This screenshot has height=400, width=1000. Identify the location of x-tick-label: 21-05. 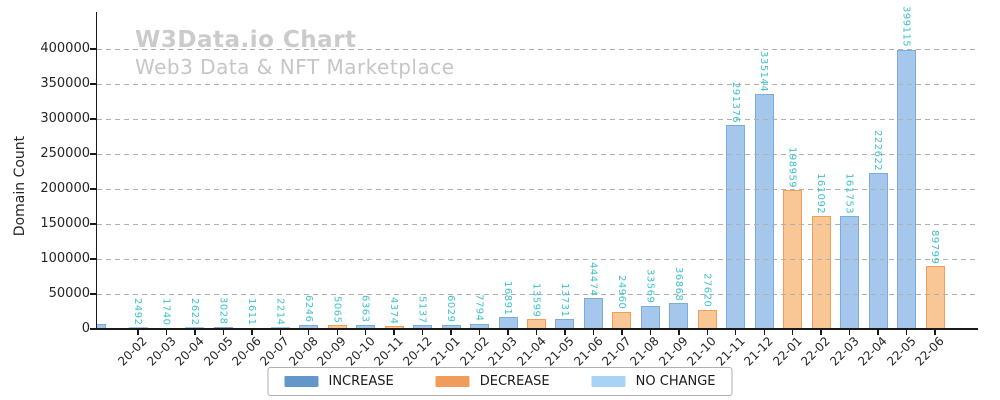
(559, 351).